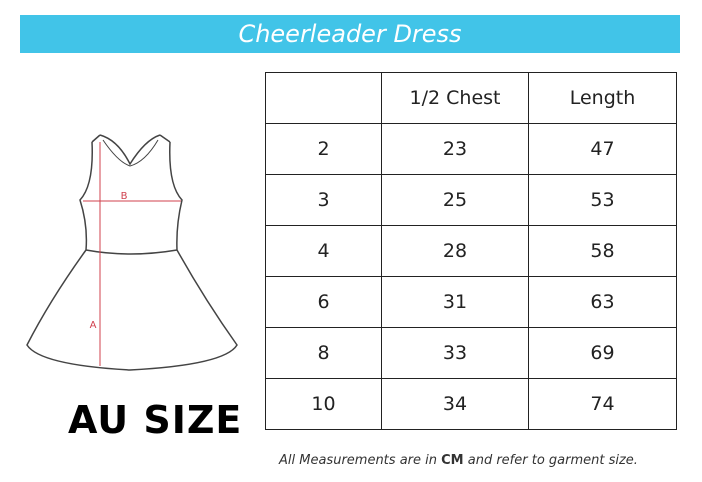 The height and width of the screenshot is (482, 702). I want to click on table-cell: 74, so click(602, 404).